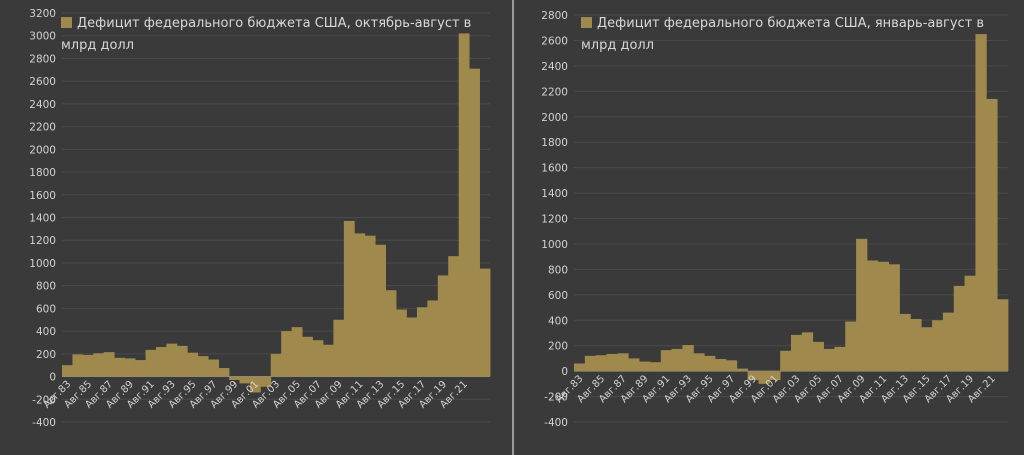 This screenshot has height=455, width=1024. What do you see at coordinates (513, 227) in the screenshot?
I see `panel-divider` at bounding box center [513, 227].